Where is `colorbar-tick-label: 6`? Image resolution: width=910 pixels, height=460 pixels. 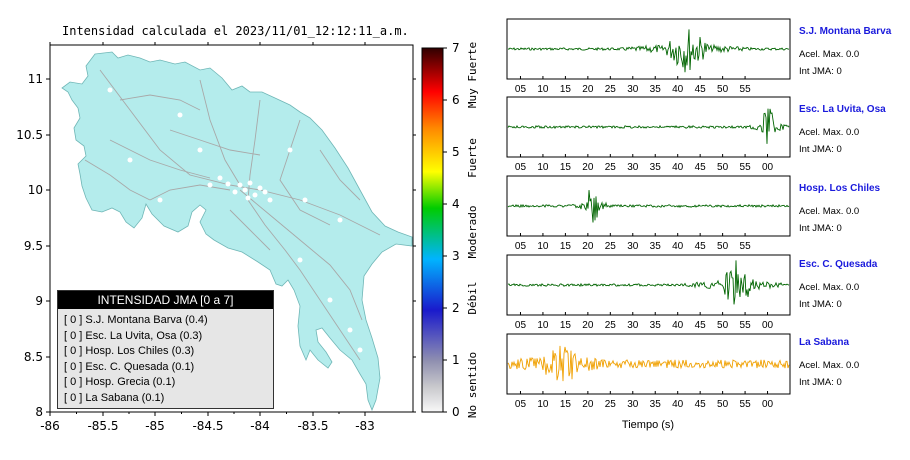
colorbar-tick-label: 6 is located at coordinates (456, 100).